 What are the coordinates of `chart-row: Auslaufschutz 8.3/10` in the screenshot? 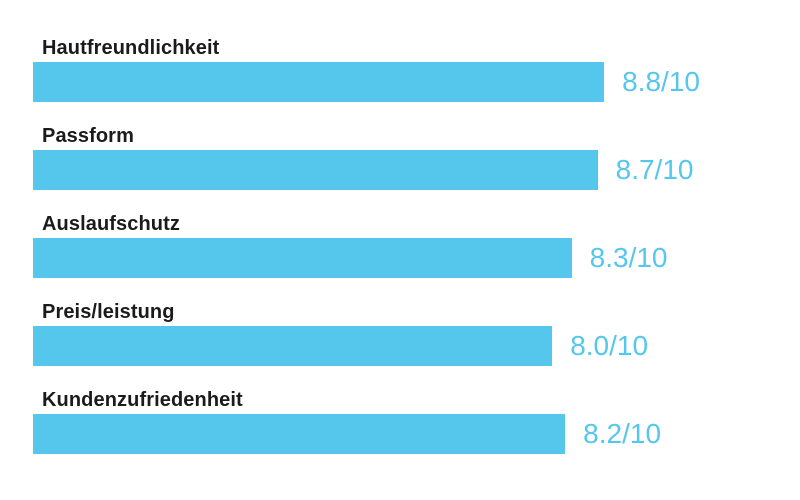 It's located at (416, 244).